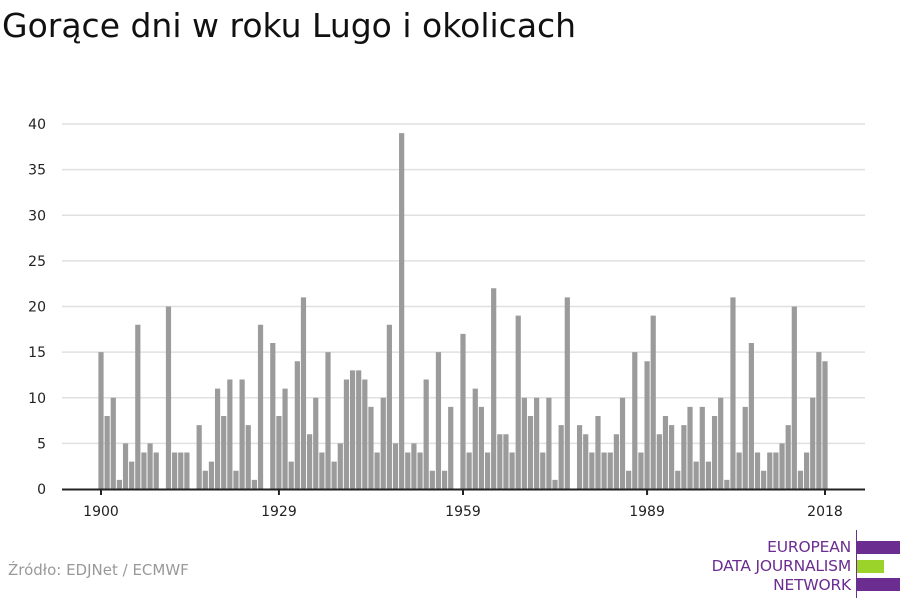 This screenshot has width=900, height=600. I want to click on x-tick-label: 1900, so click(101, 512).